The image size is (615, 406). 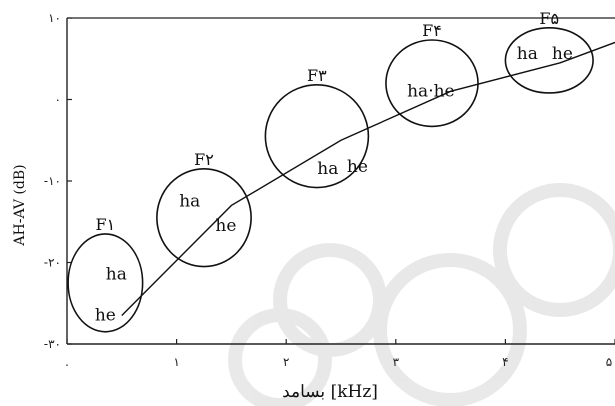 I want to click on y-tick-label: -۳۰, so click(x=52, y=344).